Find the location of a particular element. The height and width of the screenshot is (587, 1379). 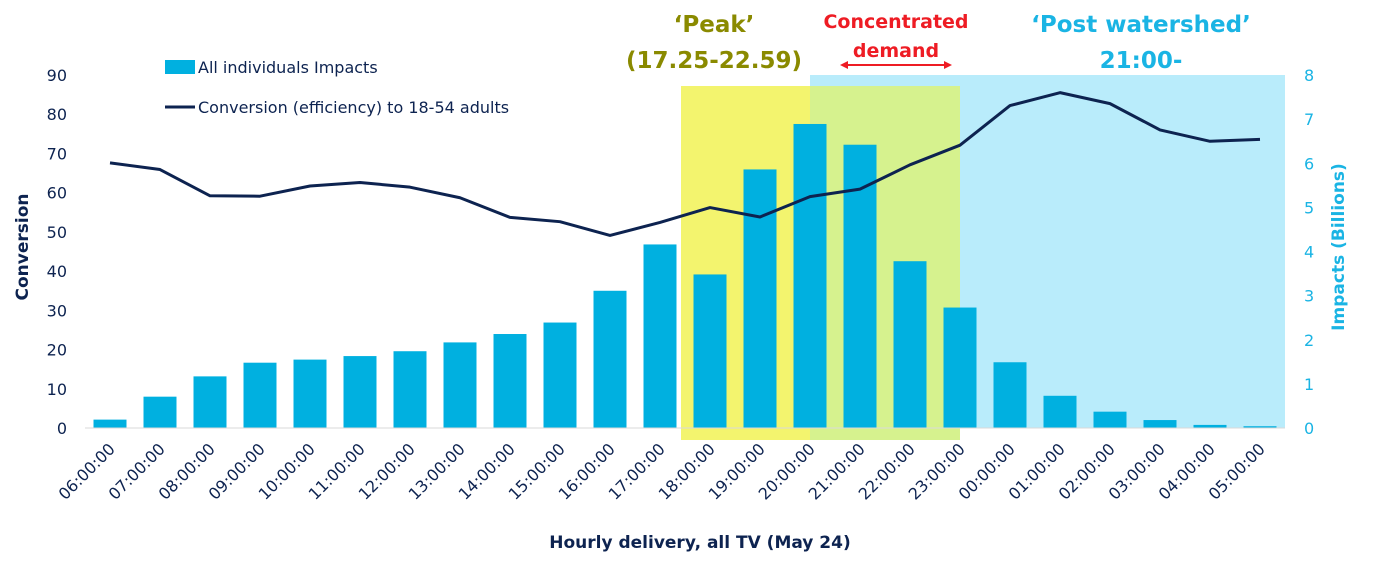

right-tick-label: 2 is located at coordinates (1309, 340).